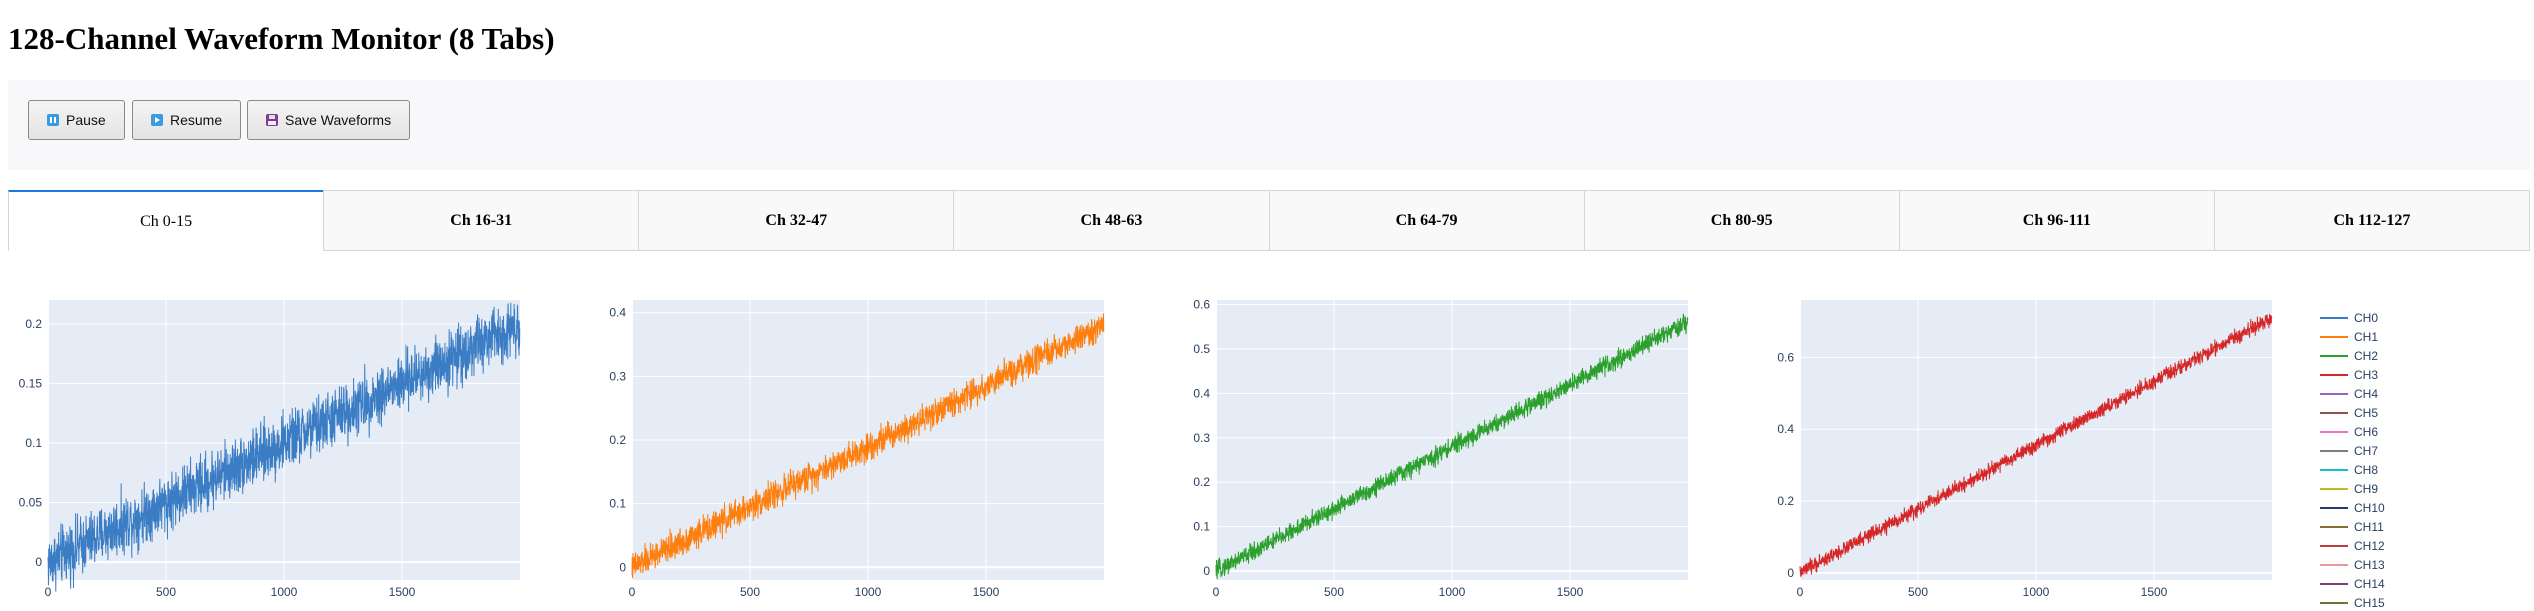  I want to click on legend-label: CH12, so click(2369, 545).